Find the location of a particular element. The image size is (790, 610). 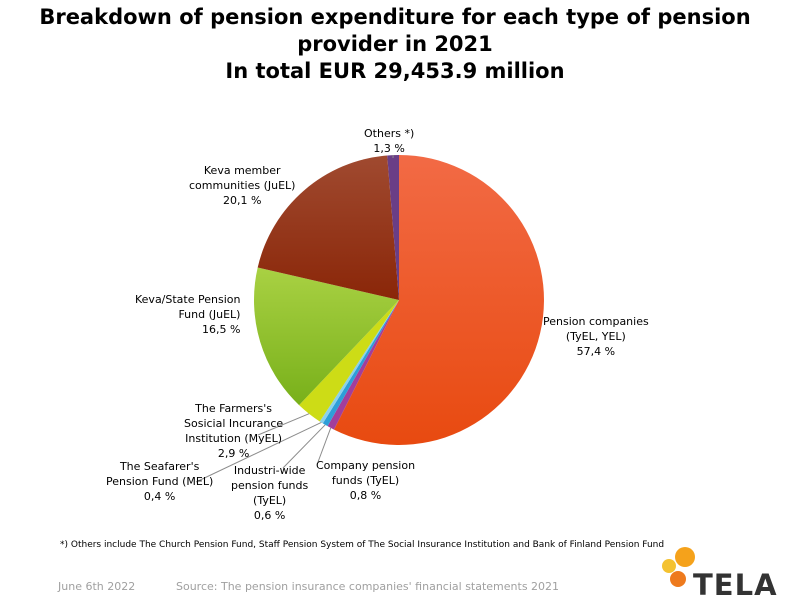

title-line-3: In total EUR 29,453.9 million is located at coordinates (395, 71).